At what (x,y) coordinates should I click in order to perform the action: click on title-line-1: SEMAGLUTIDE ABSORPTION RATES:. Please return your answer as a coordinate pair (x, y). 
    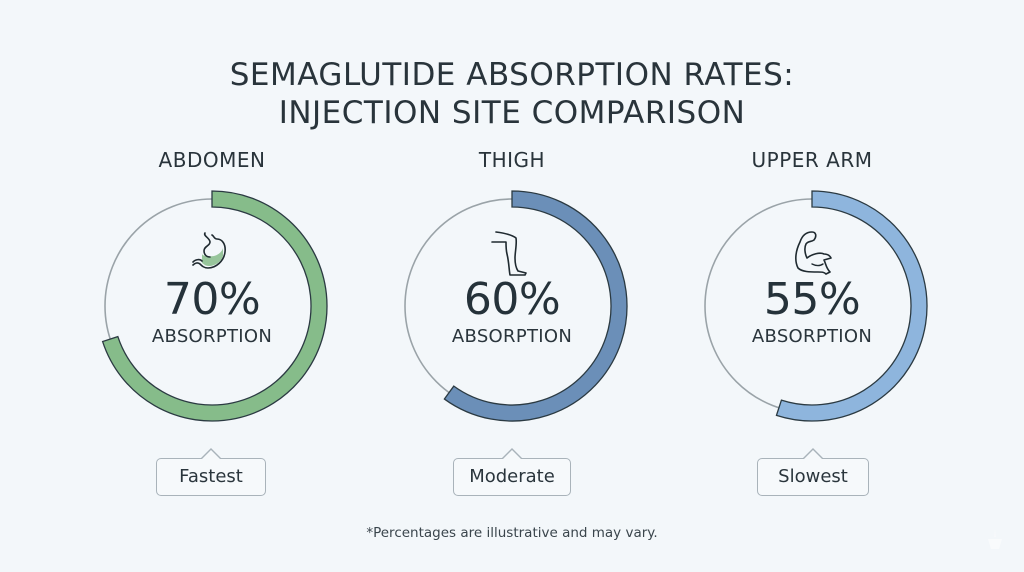
    Looking at the image, I should click on (512, 75).